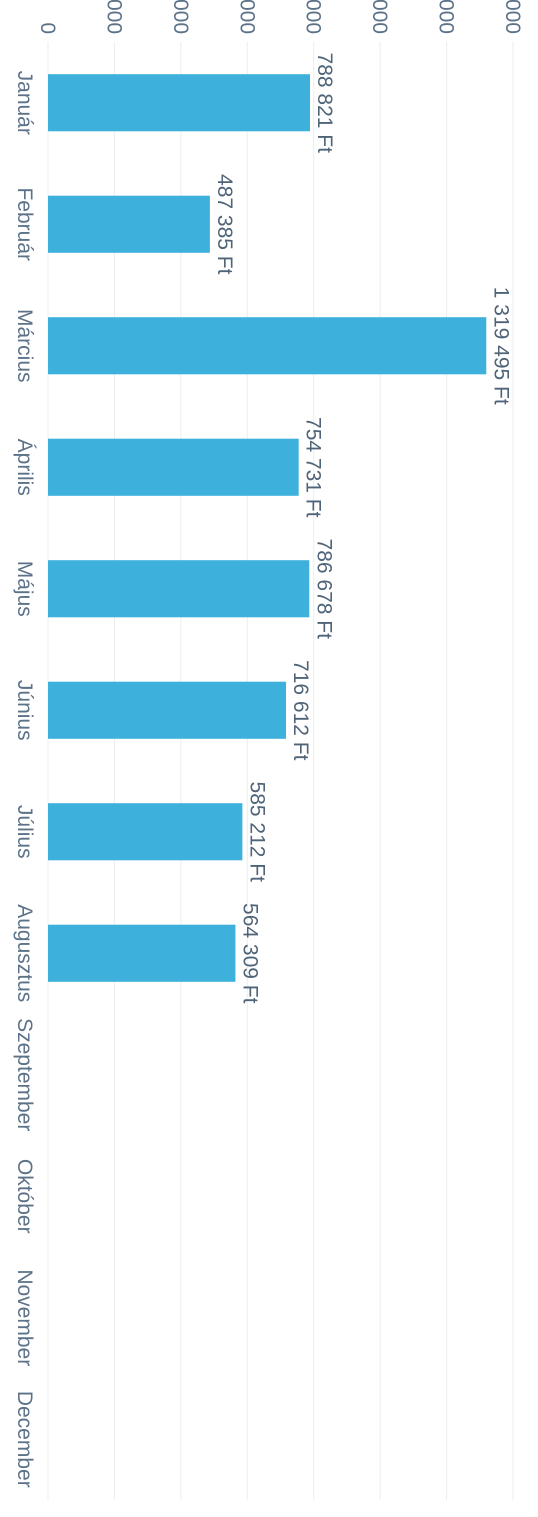 This screenshot has width=538, height=1517. Describe the element at coordinates (24, 346) in the screenshot. I see `x-category-label: Március` at that location.